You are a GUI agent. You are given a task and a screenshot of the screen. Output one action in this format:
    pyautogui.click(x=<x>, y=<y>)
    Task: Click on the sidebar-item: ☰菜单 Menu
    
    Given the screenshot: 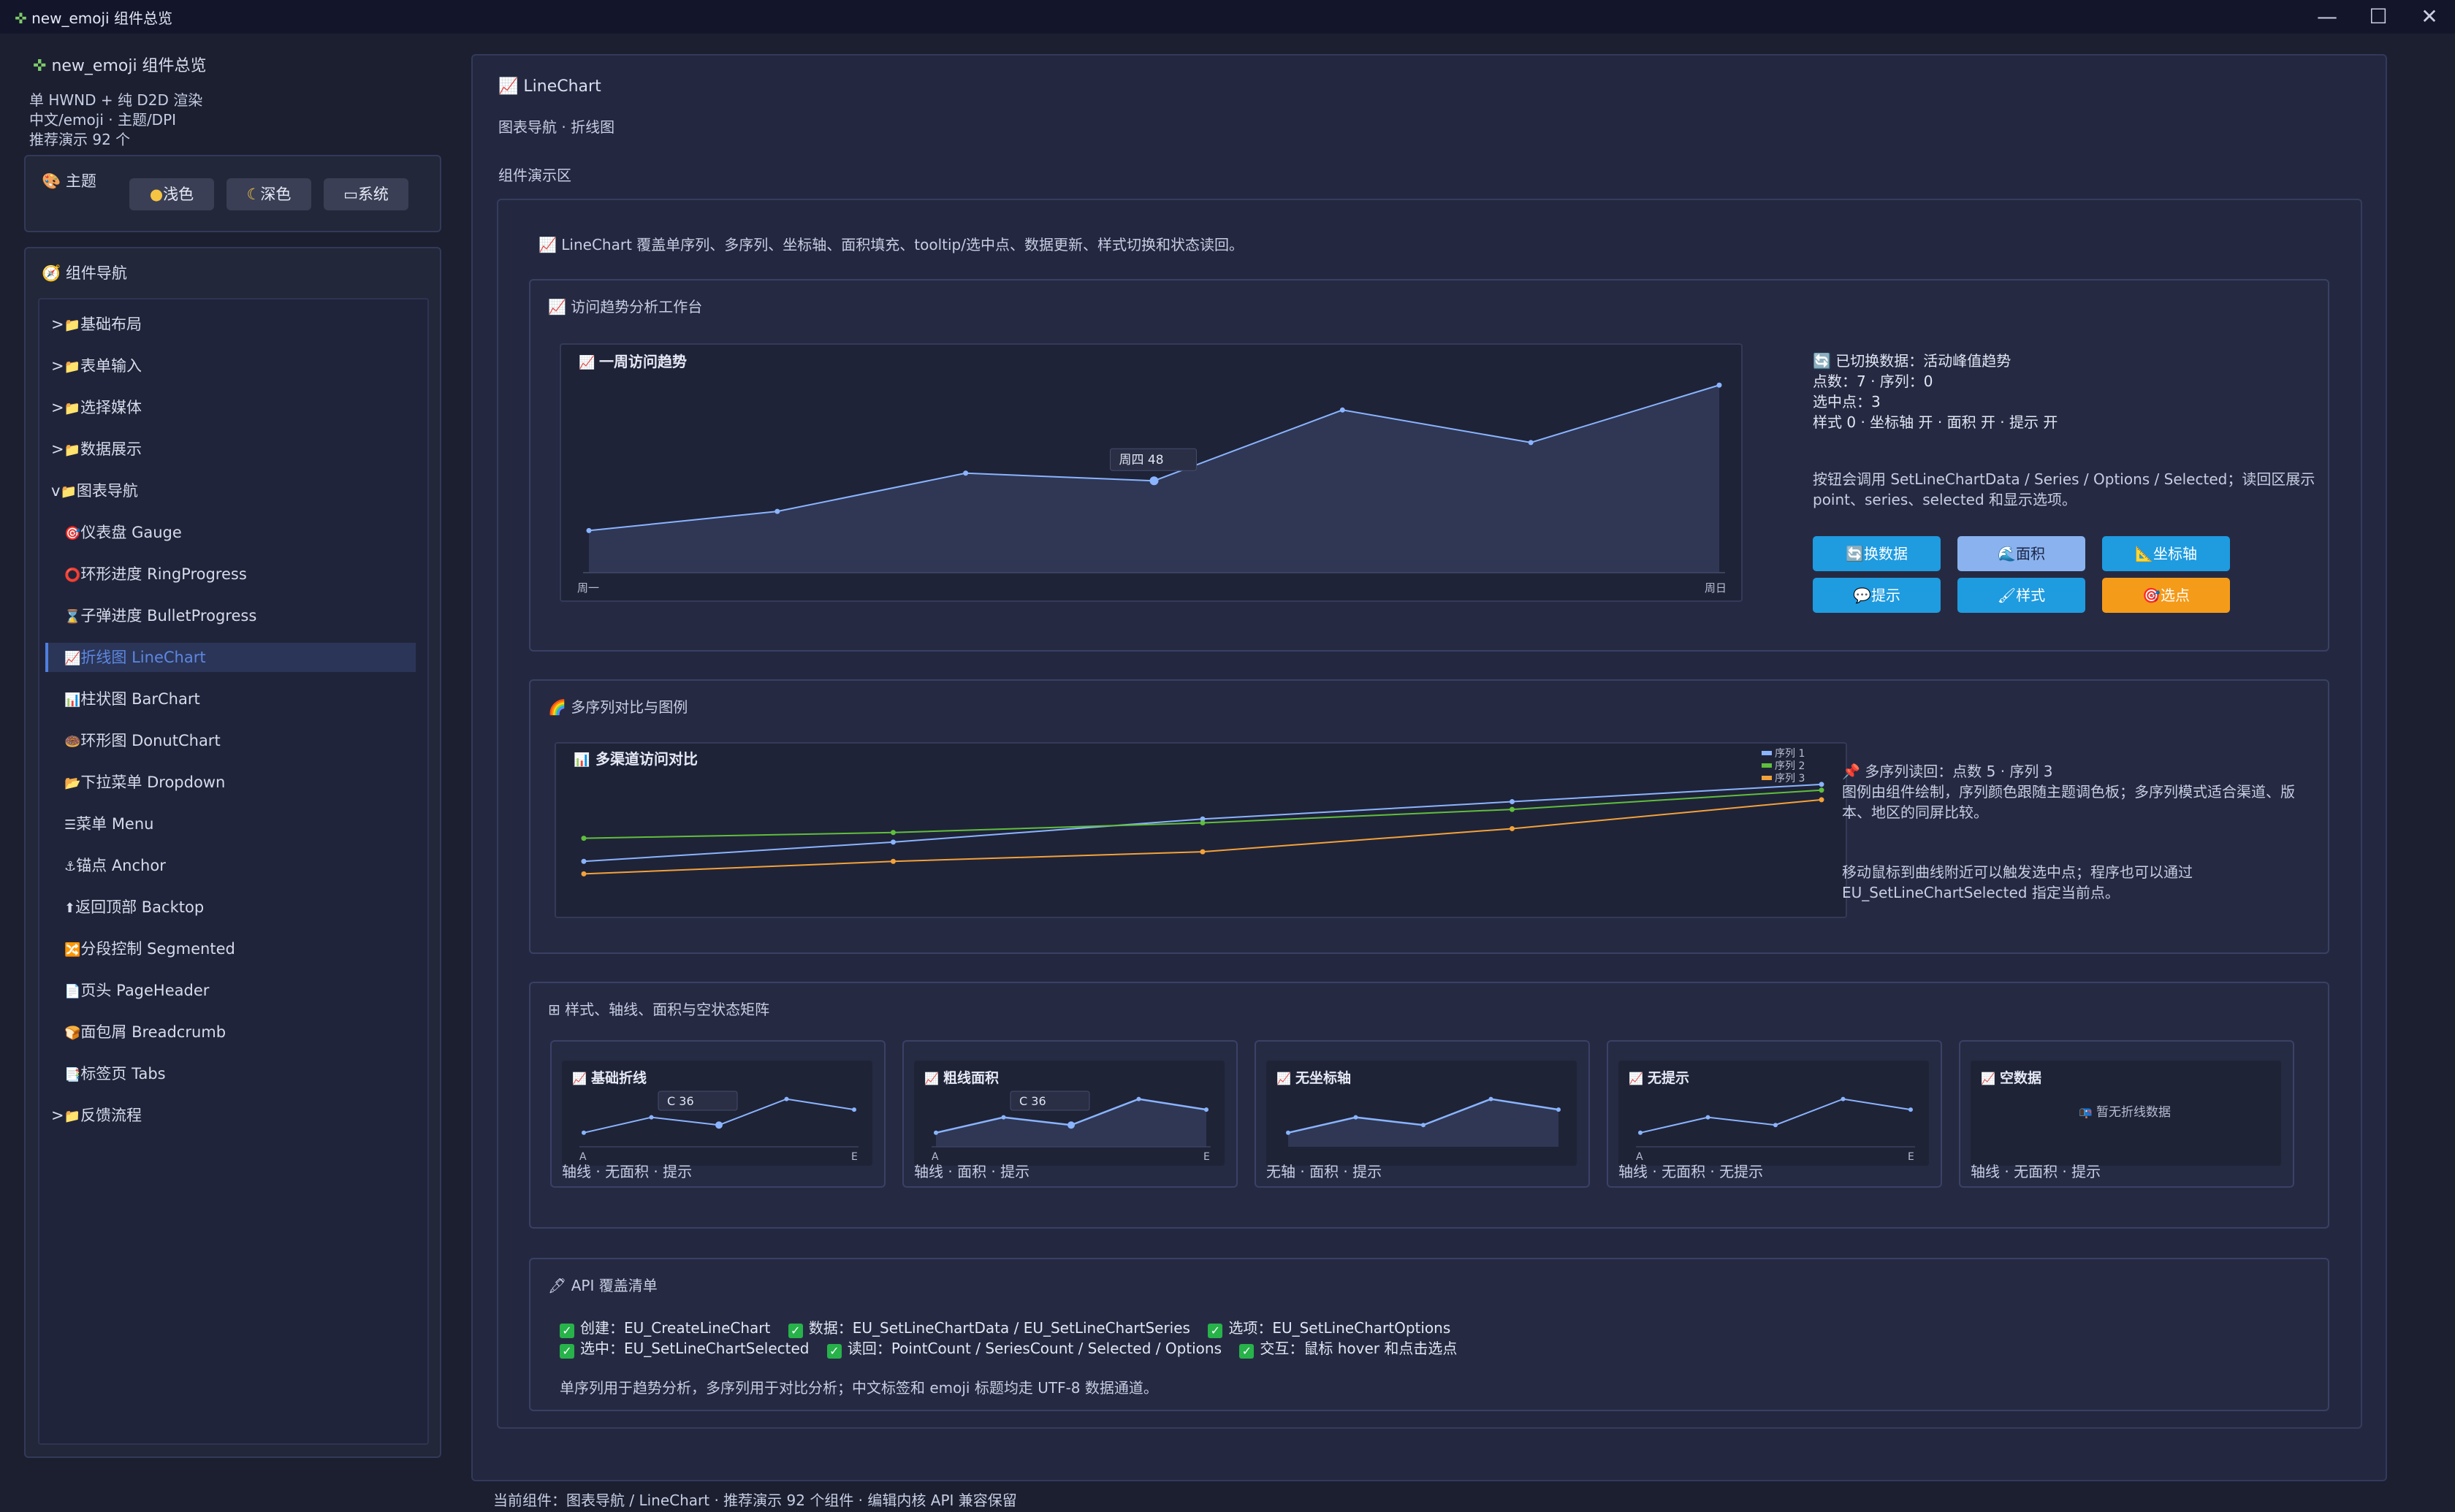 What is the action you would take?
    pyautogui.click(x=108, y=824)
    